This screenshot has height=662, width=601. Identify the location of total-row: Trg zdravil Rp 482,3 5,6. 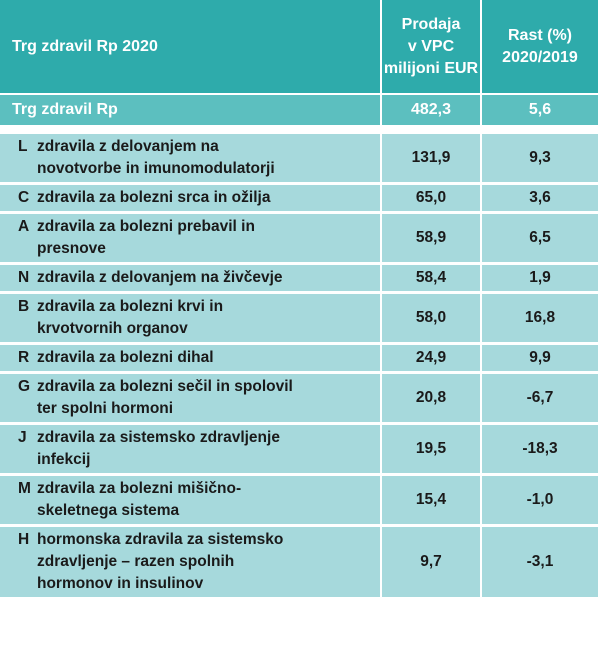
(299, 114).